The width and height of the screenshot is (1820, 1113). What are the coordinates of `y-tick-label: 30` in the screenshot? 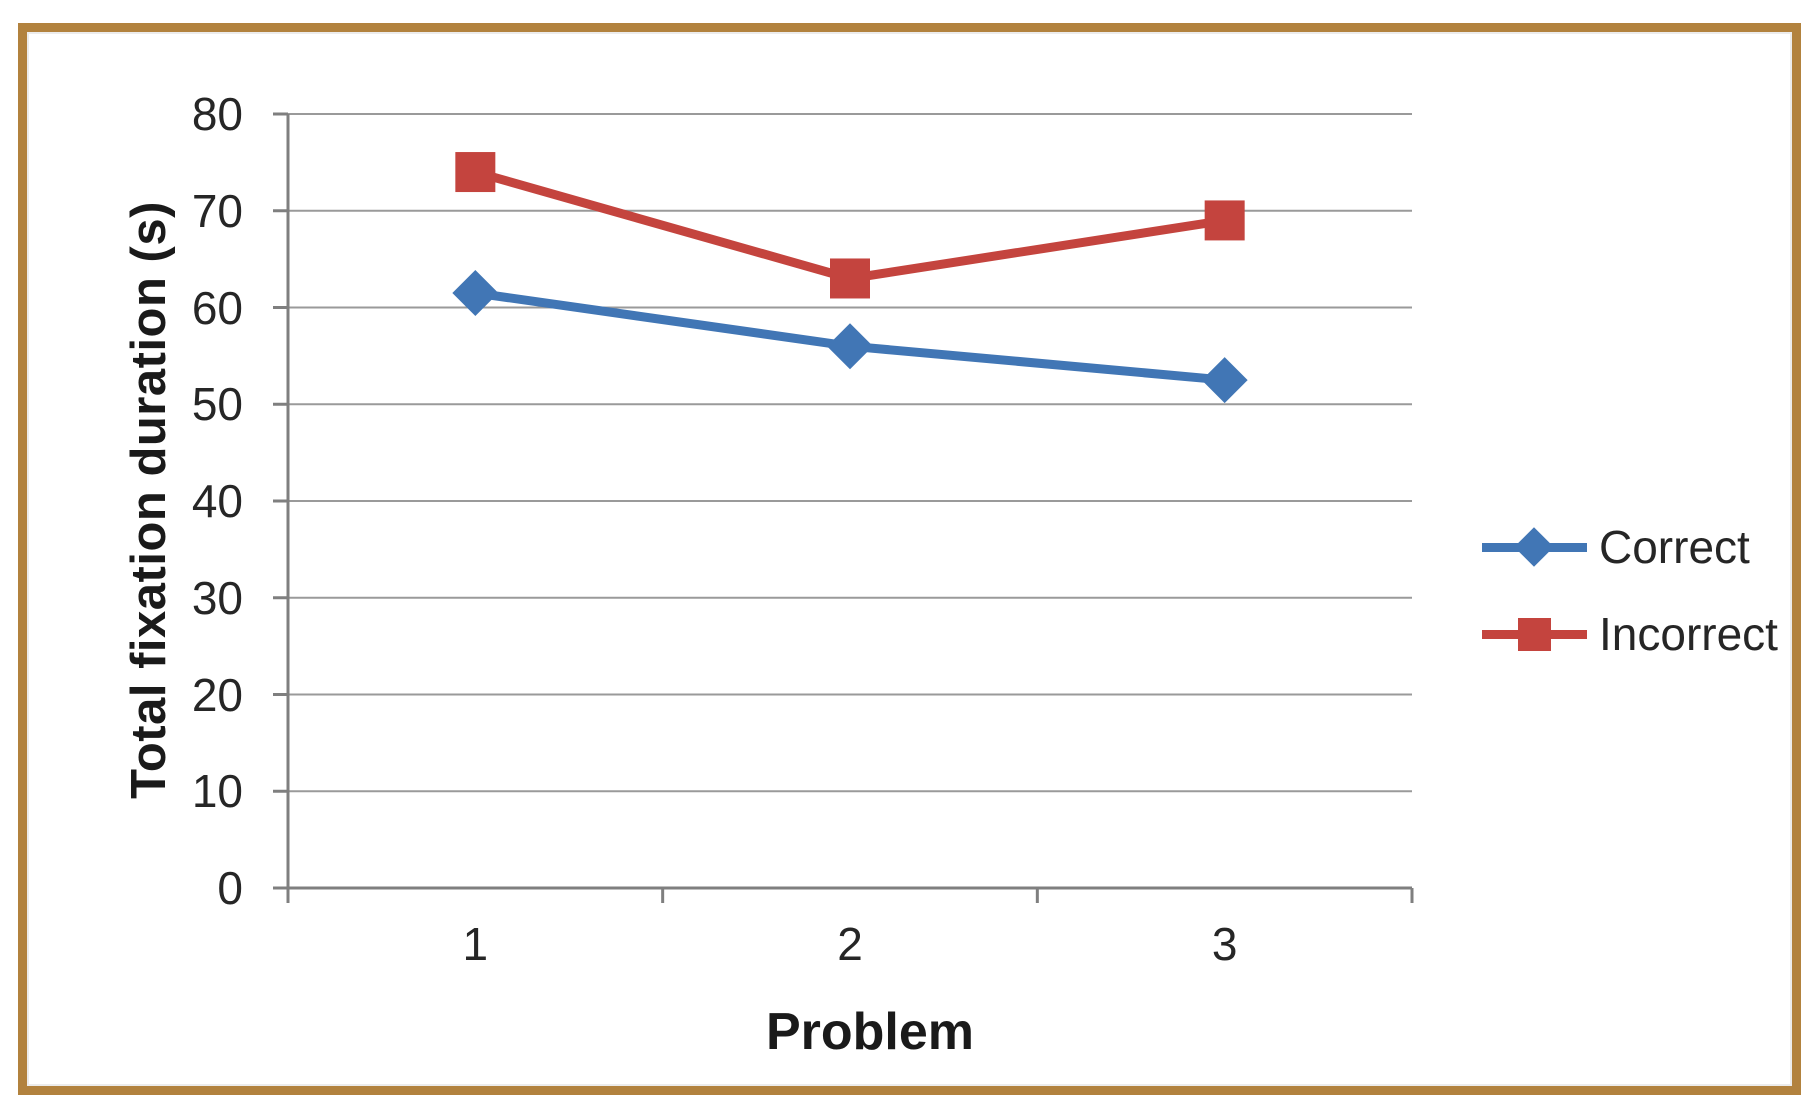 It's located at (217, 597).